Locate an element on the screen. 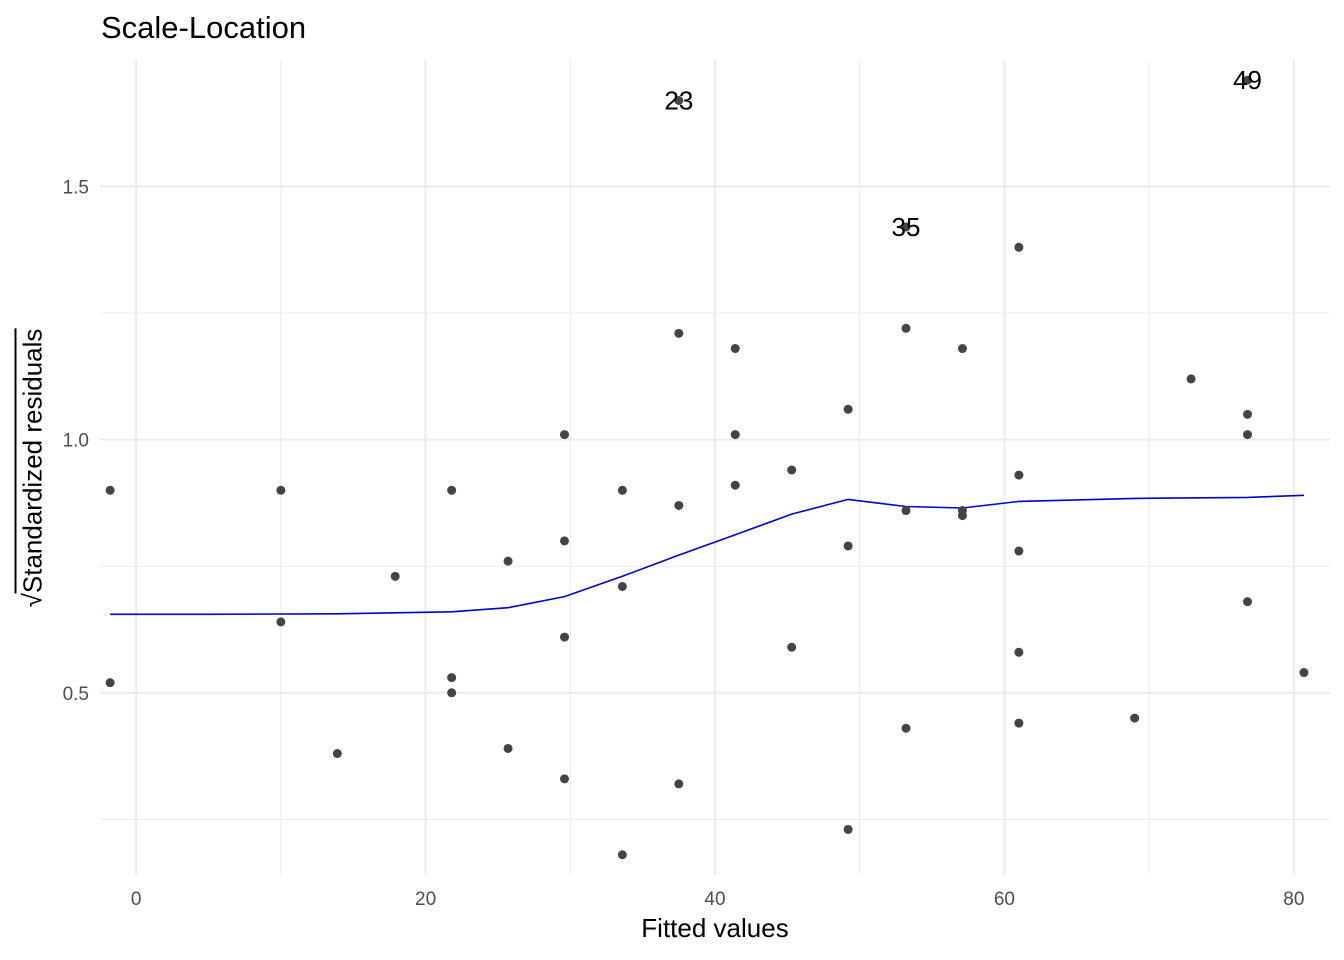  x-tick-labels: 0 20 40 60 80 is located at coordinates (718, 899).